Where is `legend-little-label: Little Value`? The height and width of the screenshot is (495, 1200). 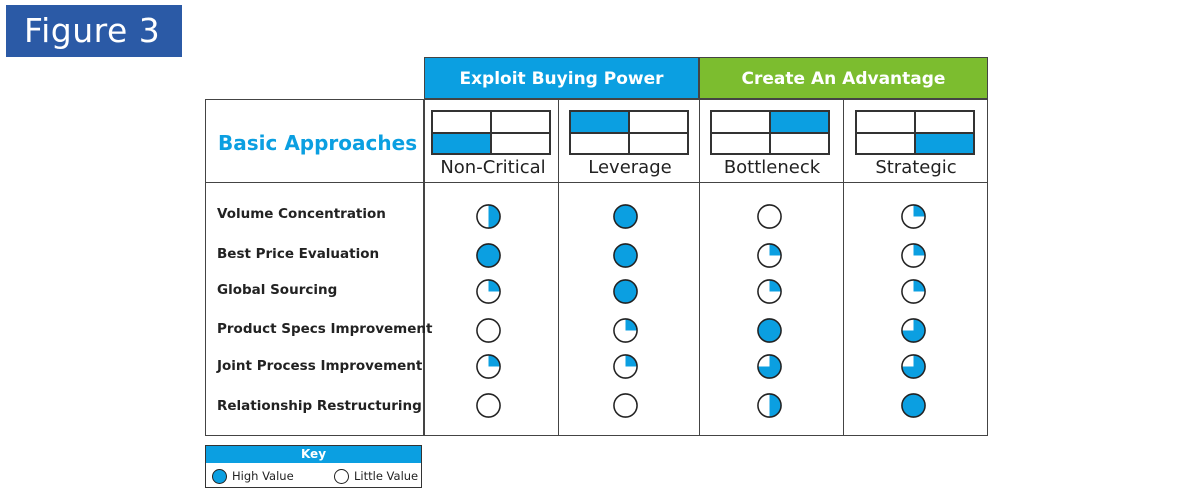
legend-little-label: Little Value is located at coordinates (386, 476).